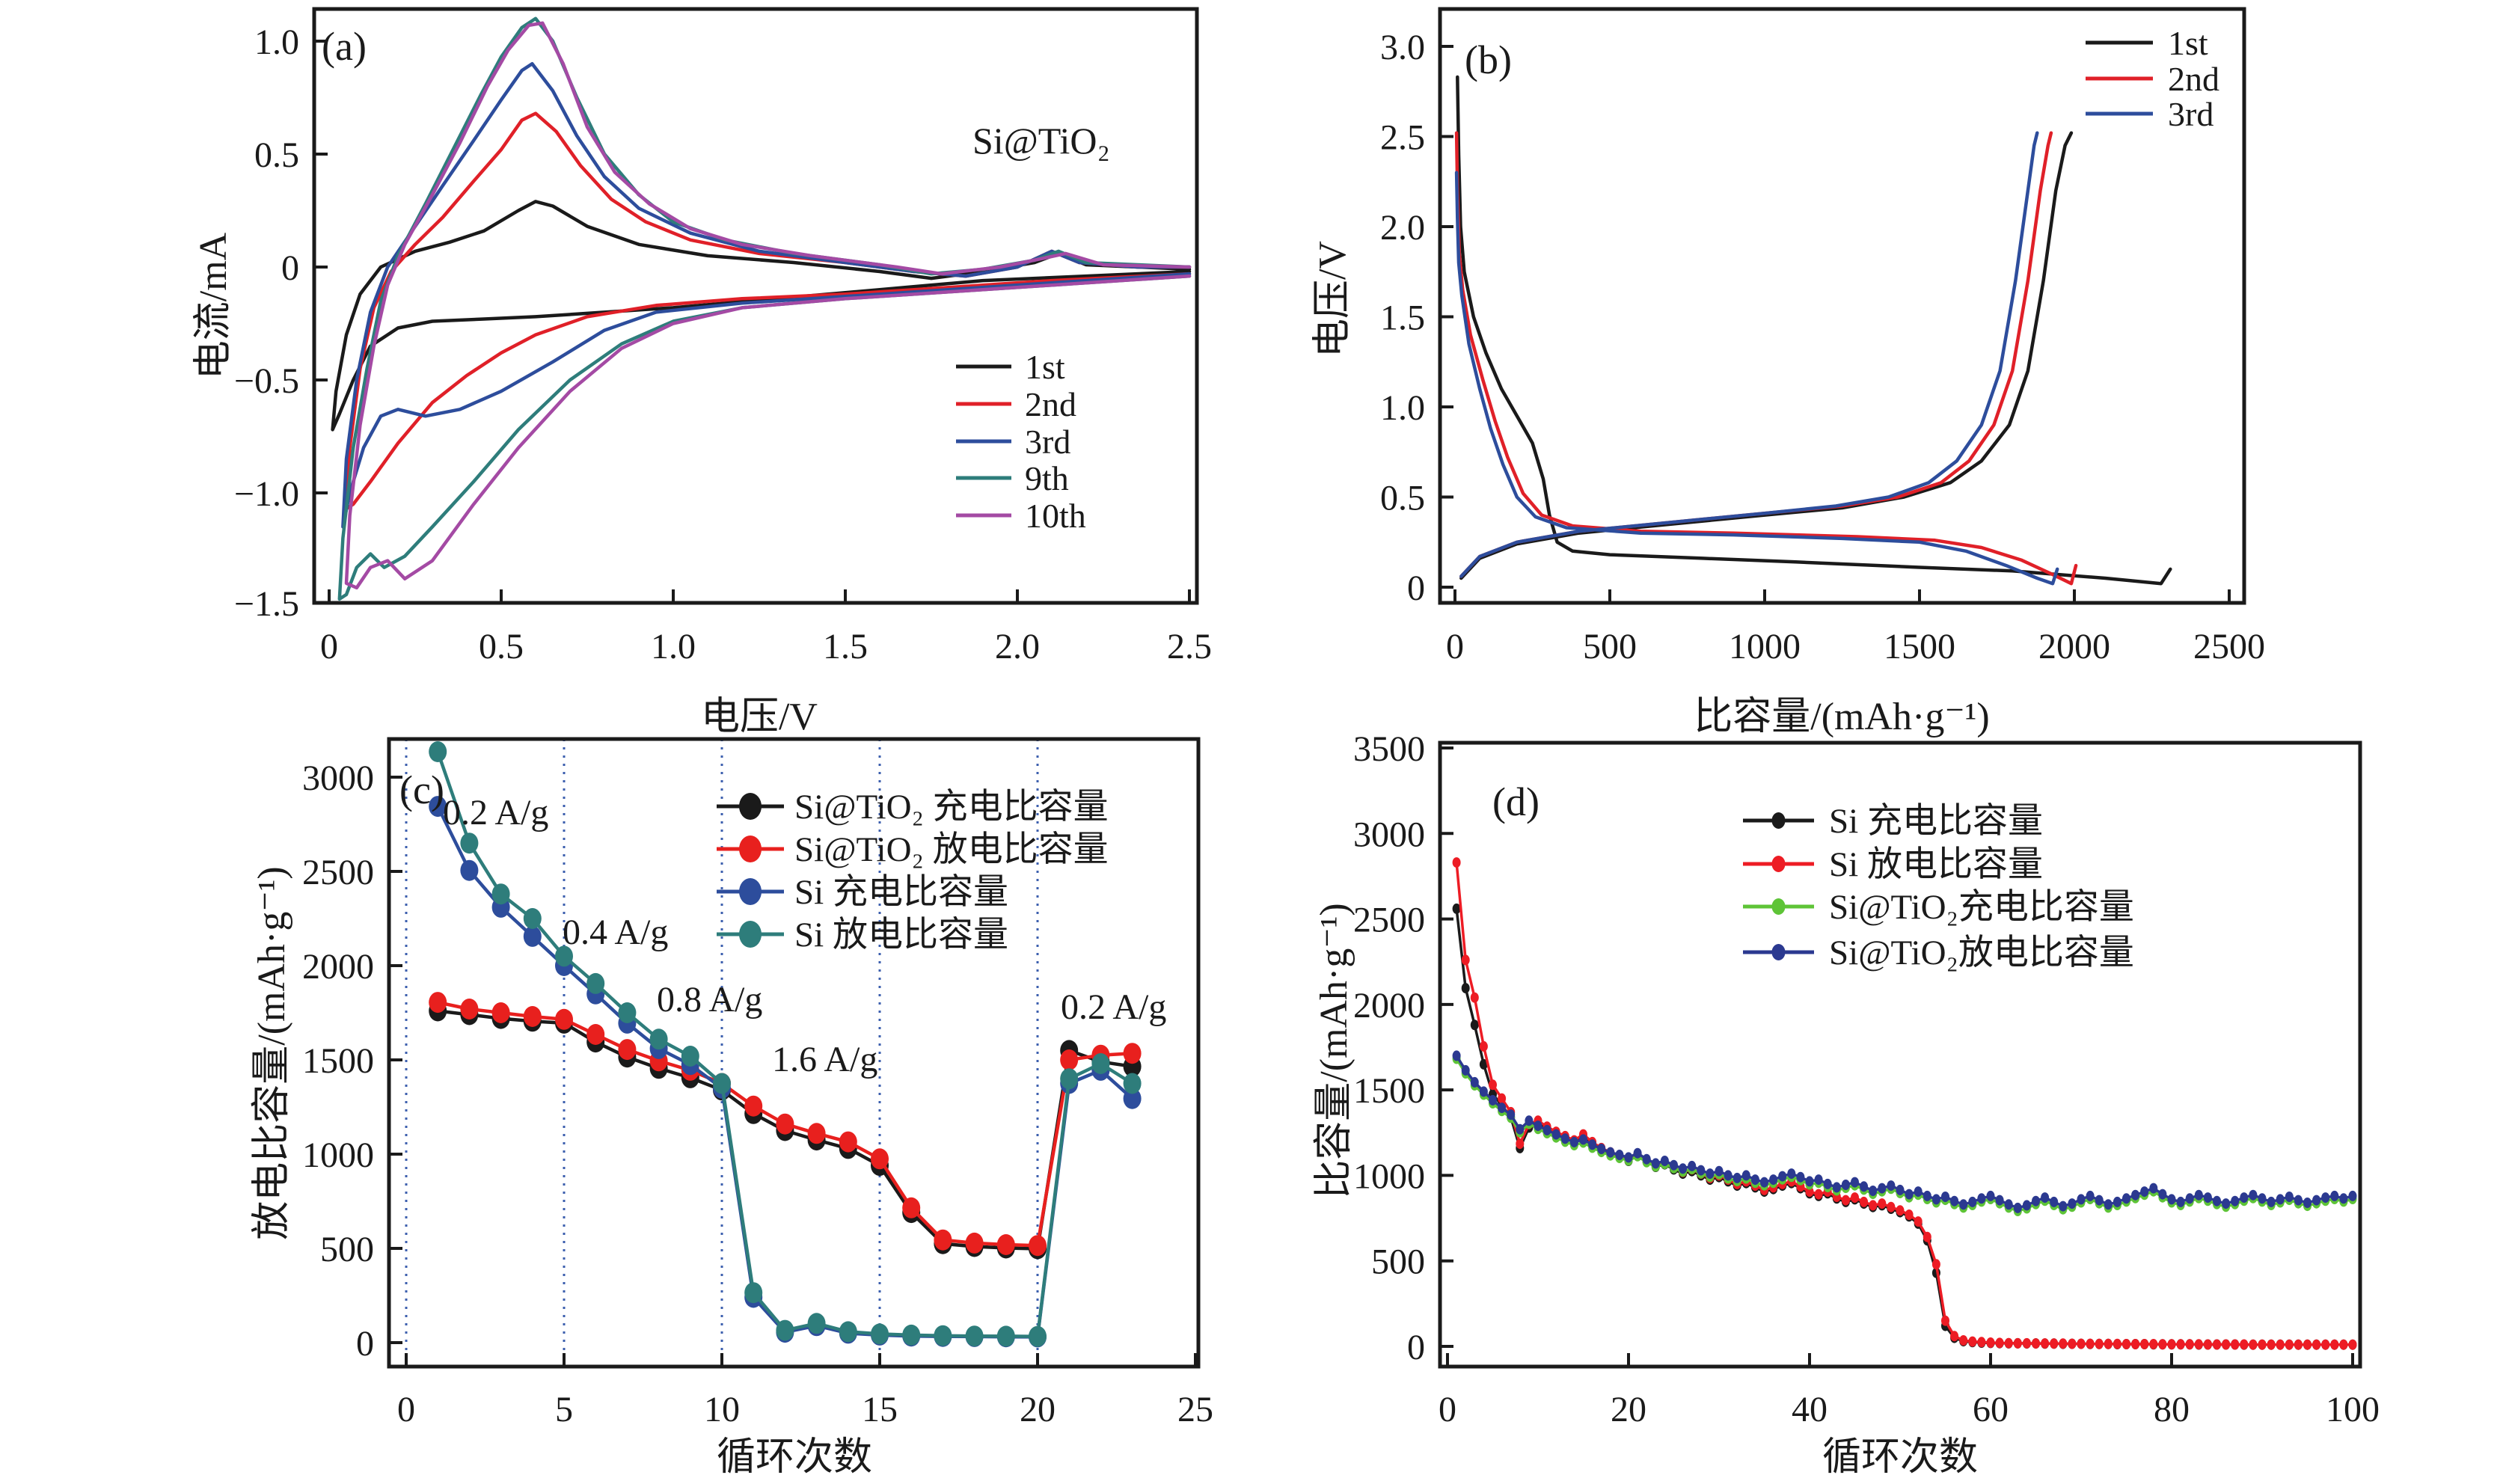 This screenshot has height=1484, width=2503. Describe the element at coordinates (1018, 646) in the screenshot. I see `panel-a-xtick-label: 2.0` at that location.